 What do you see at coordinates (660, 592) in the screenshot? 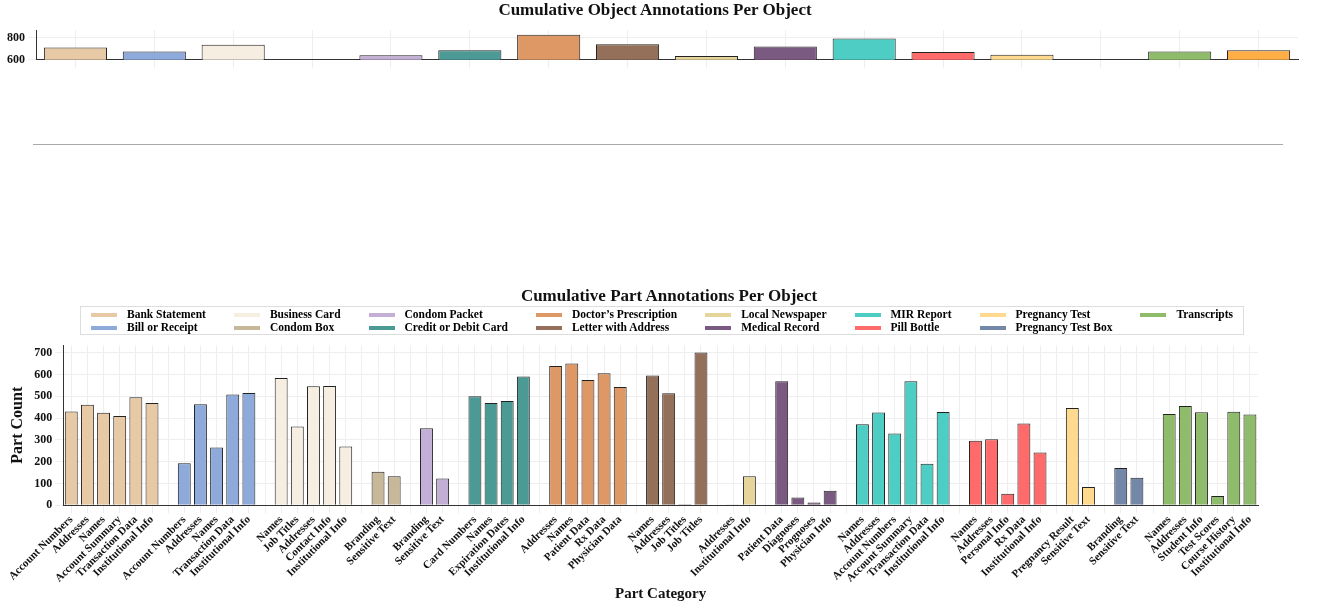
I see `x-axis-title: Part Category` at bounding box center [660, 592].